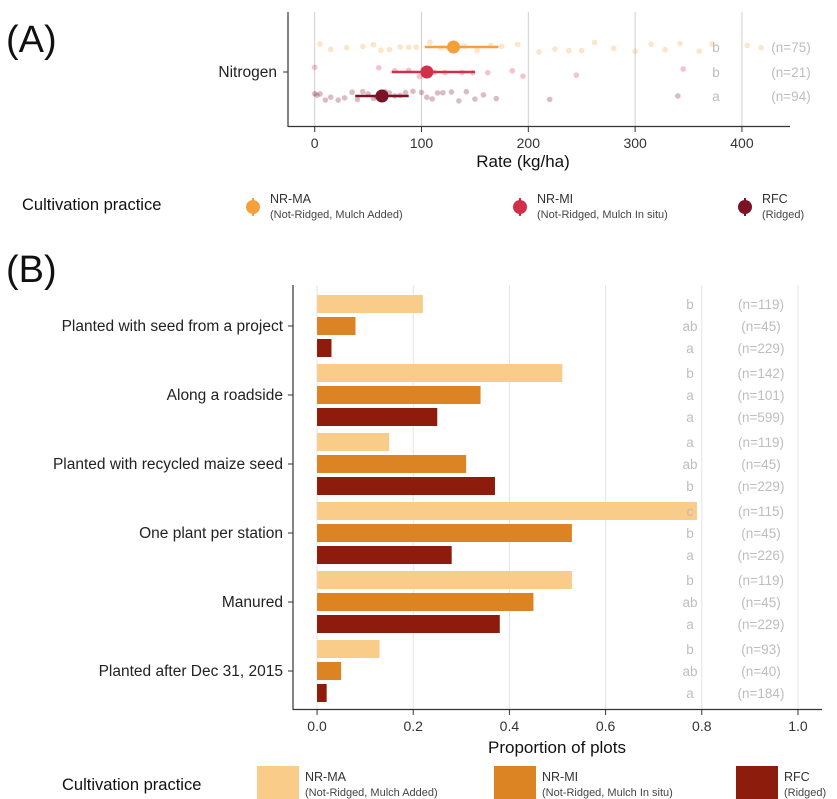 The image size is (837, 799). I want to click on panel-b-legend-sublabel: (Ridged), so click(805, 793).